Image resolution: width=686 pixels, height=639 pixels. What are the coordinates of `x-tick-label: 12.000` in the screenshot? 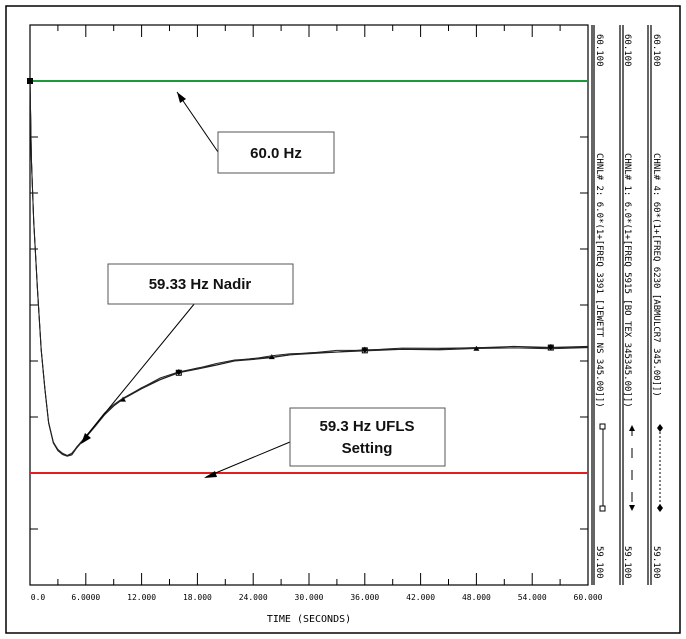 It's located at (141, 597).